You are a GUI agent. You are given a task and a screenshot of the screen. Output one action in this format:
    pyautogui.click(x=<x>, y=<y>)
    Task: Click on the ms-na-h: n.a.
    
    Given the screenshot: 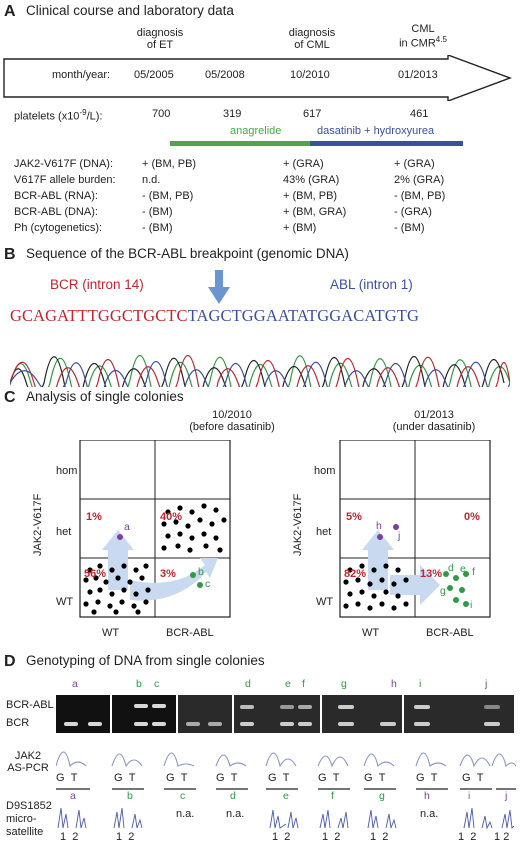 What is the action you would take?
    pyautogui.click(x=429, y=814)
    